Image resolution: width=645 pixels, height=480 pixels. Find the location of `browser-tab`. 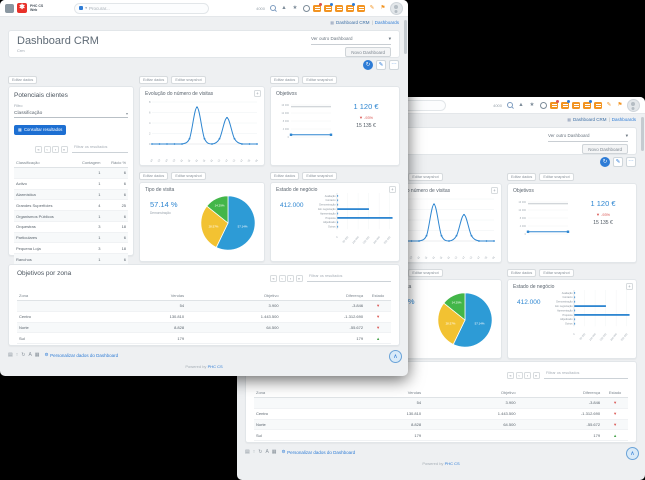

browser-tab is located at coordinates (9, 8).